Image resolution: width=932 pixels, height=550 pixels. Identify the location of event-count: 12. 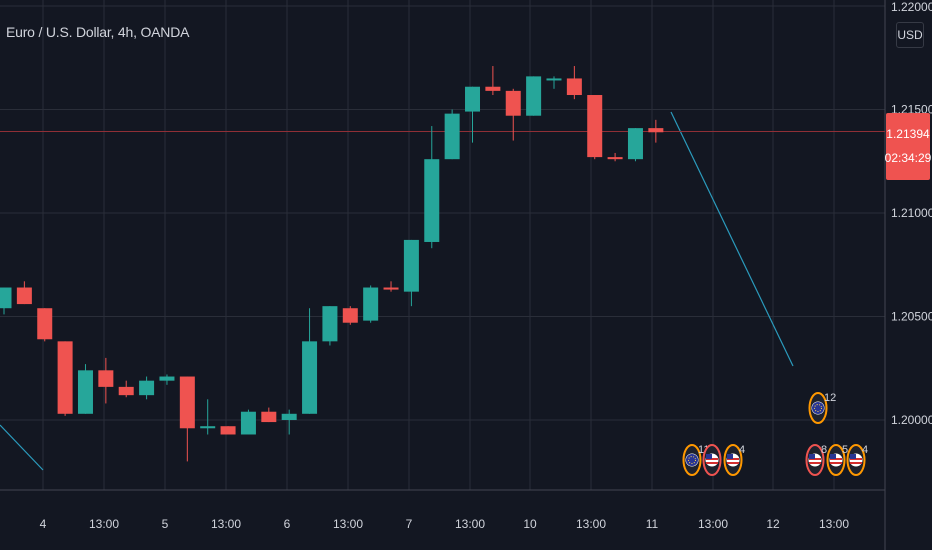
(830, 398).